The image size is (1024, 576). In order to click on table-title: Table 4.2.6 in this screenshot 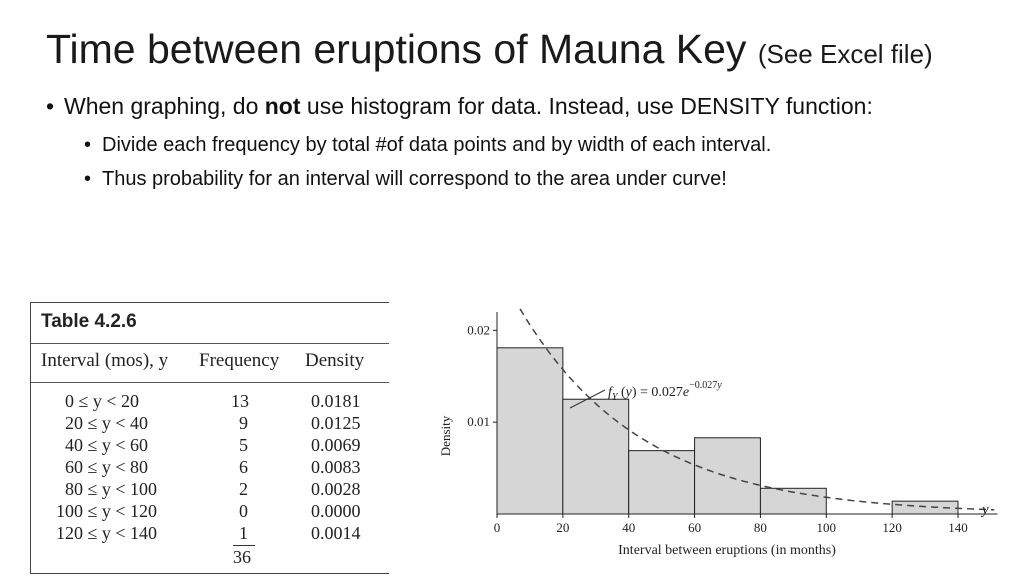, I will do `click(89, 321)`.